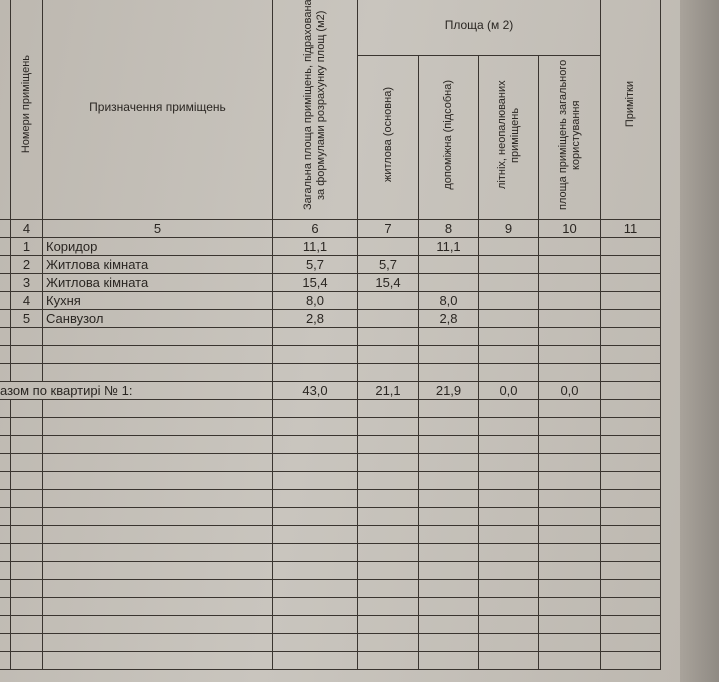 The image size is (719, 682). What do you see at coordinates (569, 228) in the screenshot?
I see `column-number: 10` at bounding box center [569, 228].